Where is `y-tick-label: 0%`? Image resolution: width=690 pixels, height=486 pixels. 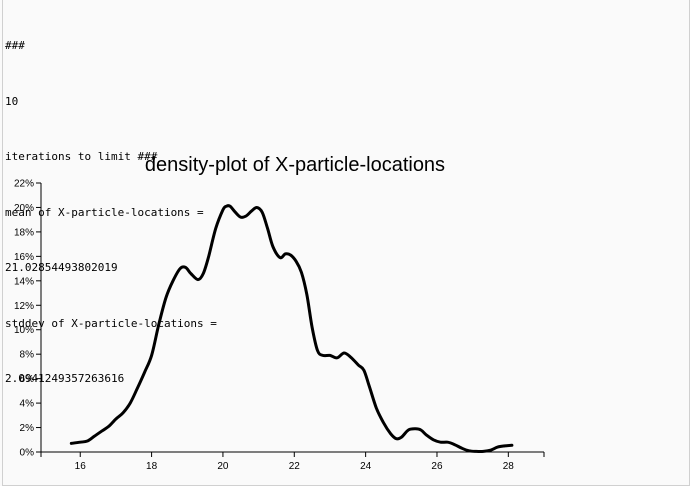 y-tick-label: 0% is located at coordinates (27, 453).